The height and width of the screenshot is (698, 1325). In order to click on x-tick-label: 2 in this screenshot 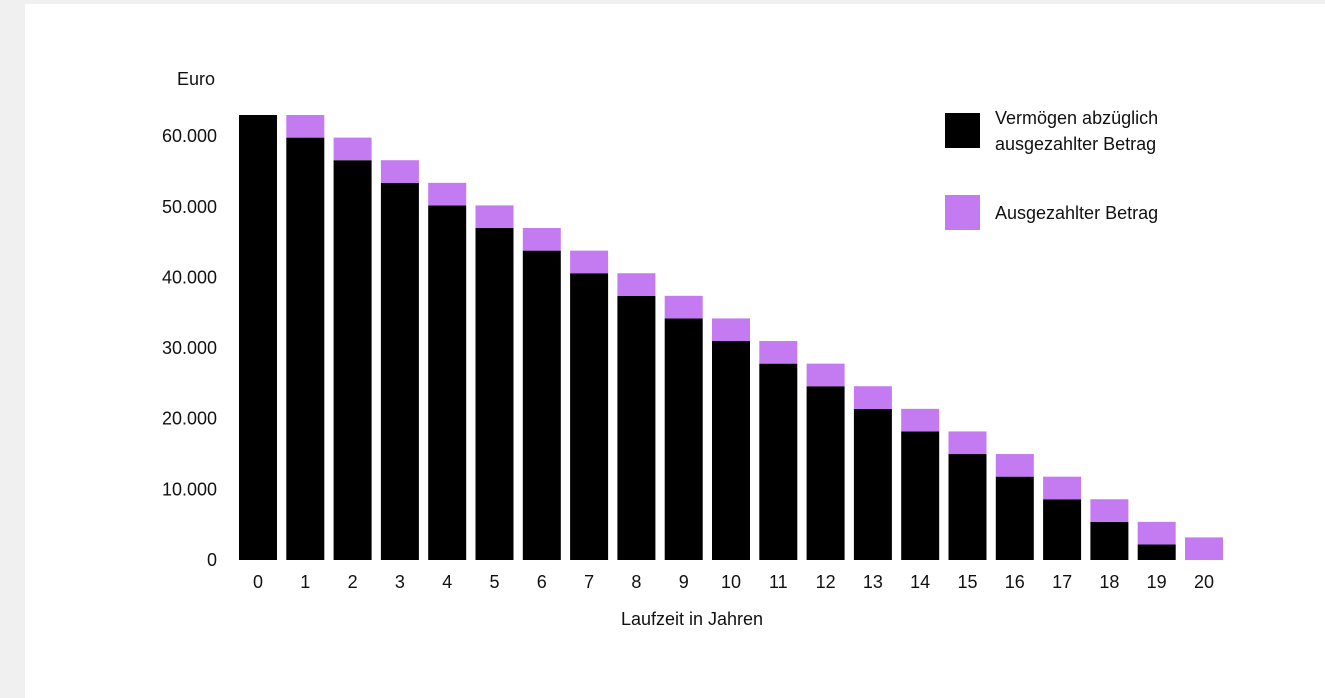, I will do `click(353, 582)`.